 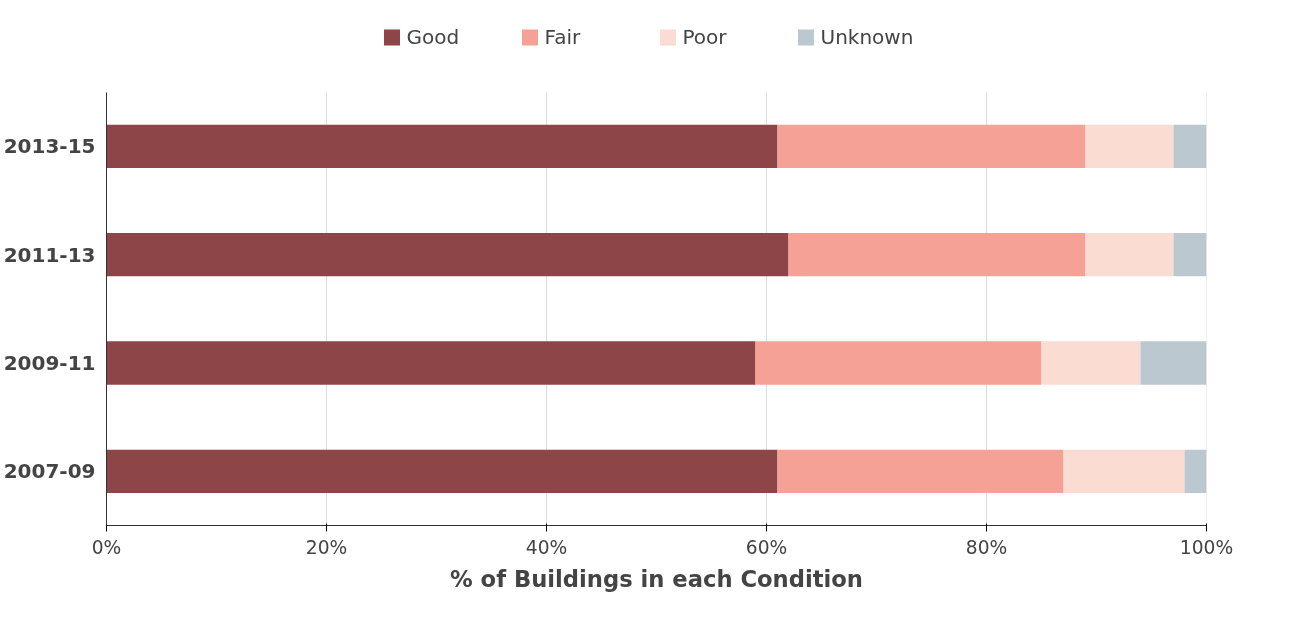 I want to click on x-tick-label: 80%, so click(x=986, y=547).